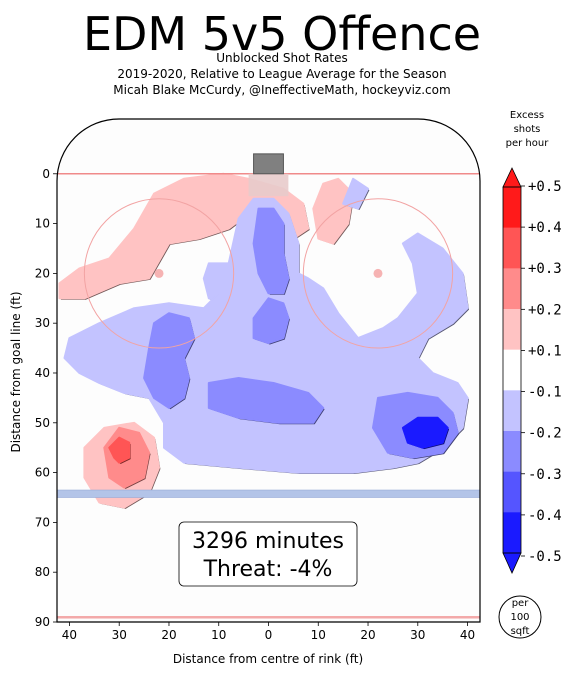 This screenshot has height=675, width=581. Describe the element at coordinates (42, 473) in the screenshot. I see `y-tick-label-6: 60` at that location.